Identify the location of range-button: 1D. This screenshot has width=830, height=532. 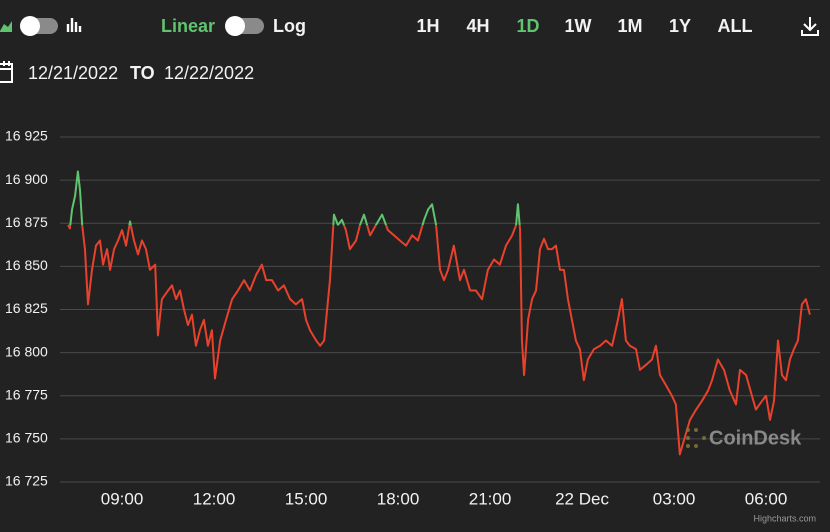
(527, 26).